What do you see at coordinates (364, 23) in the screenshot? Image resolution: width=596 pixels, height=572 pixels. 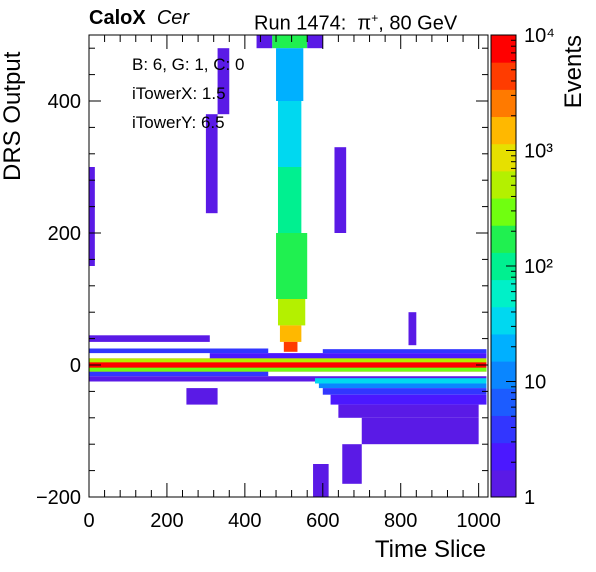 I see `particle-symbol: π` at bounding box center [364, 23].